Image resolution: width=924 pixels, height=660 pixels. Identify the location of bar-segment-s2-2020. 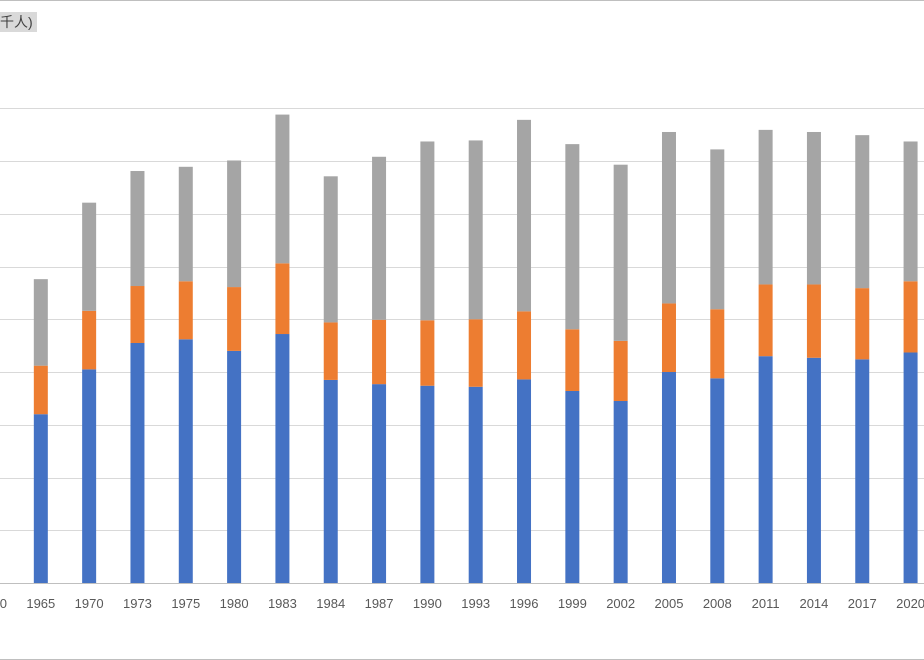
(910, 317).